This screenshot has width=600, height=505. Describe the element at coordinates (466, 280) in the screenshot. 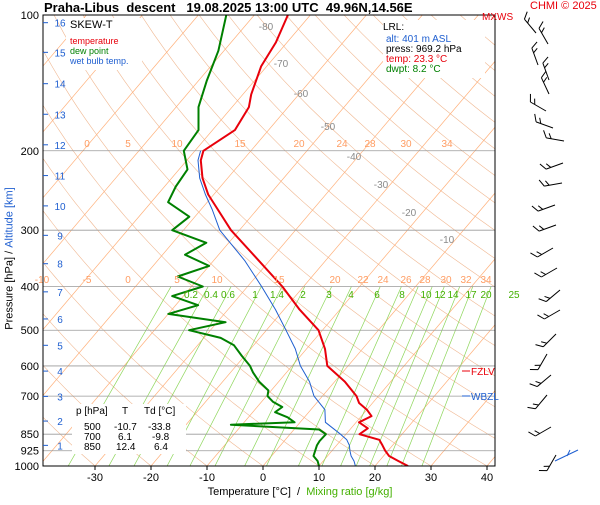

I see `isotherm-label: 32` at that location.